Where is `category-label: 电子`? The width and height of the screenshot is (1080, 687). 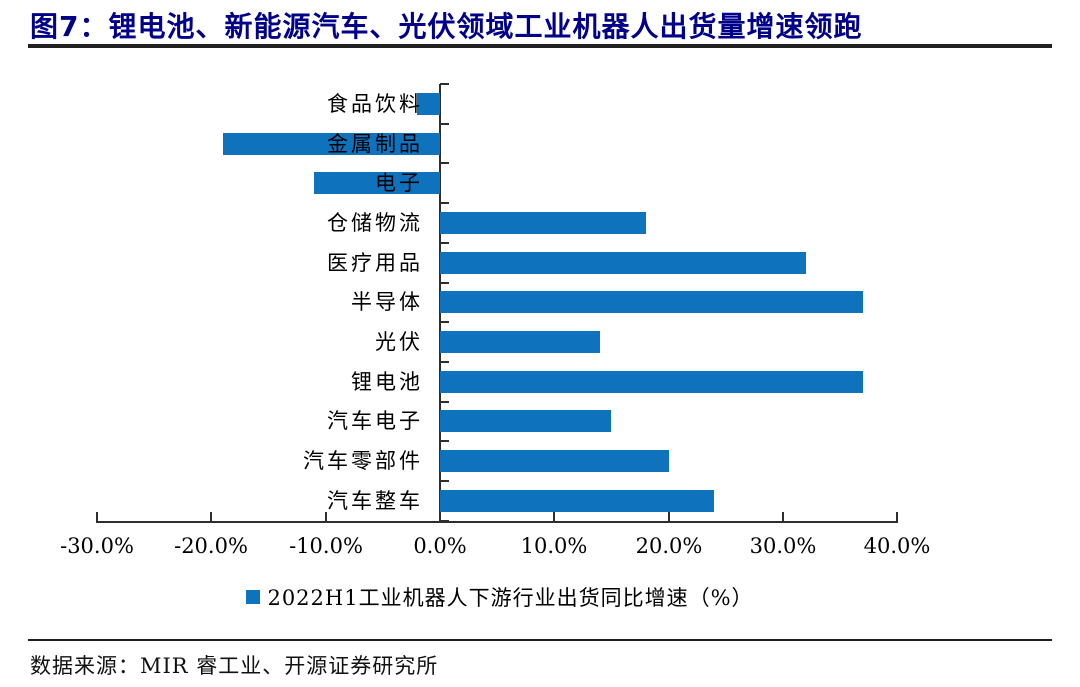 category-label: 电子 is located at coordinates (399, 183).